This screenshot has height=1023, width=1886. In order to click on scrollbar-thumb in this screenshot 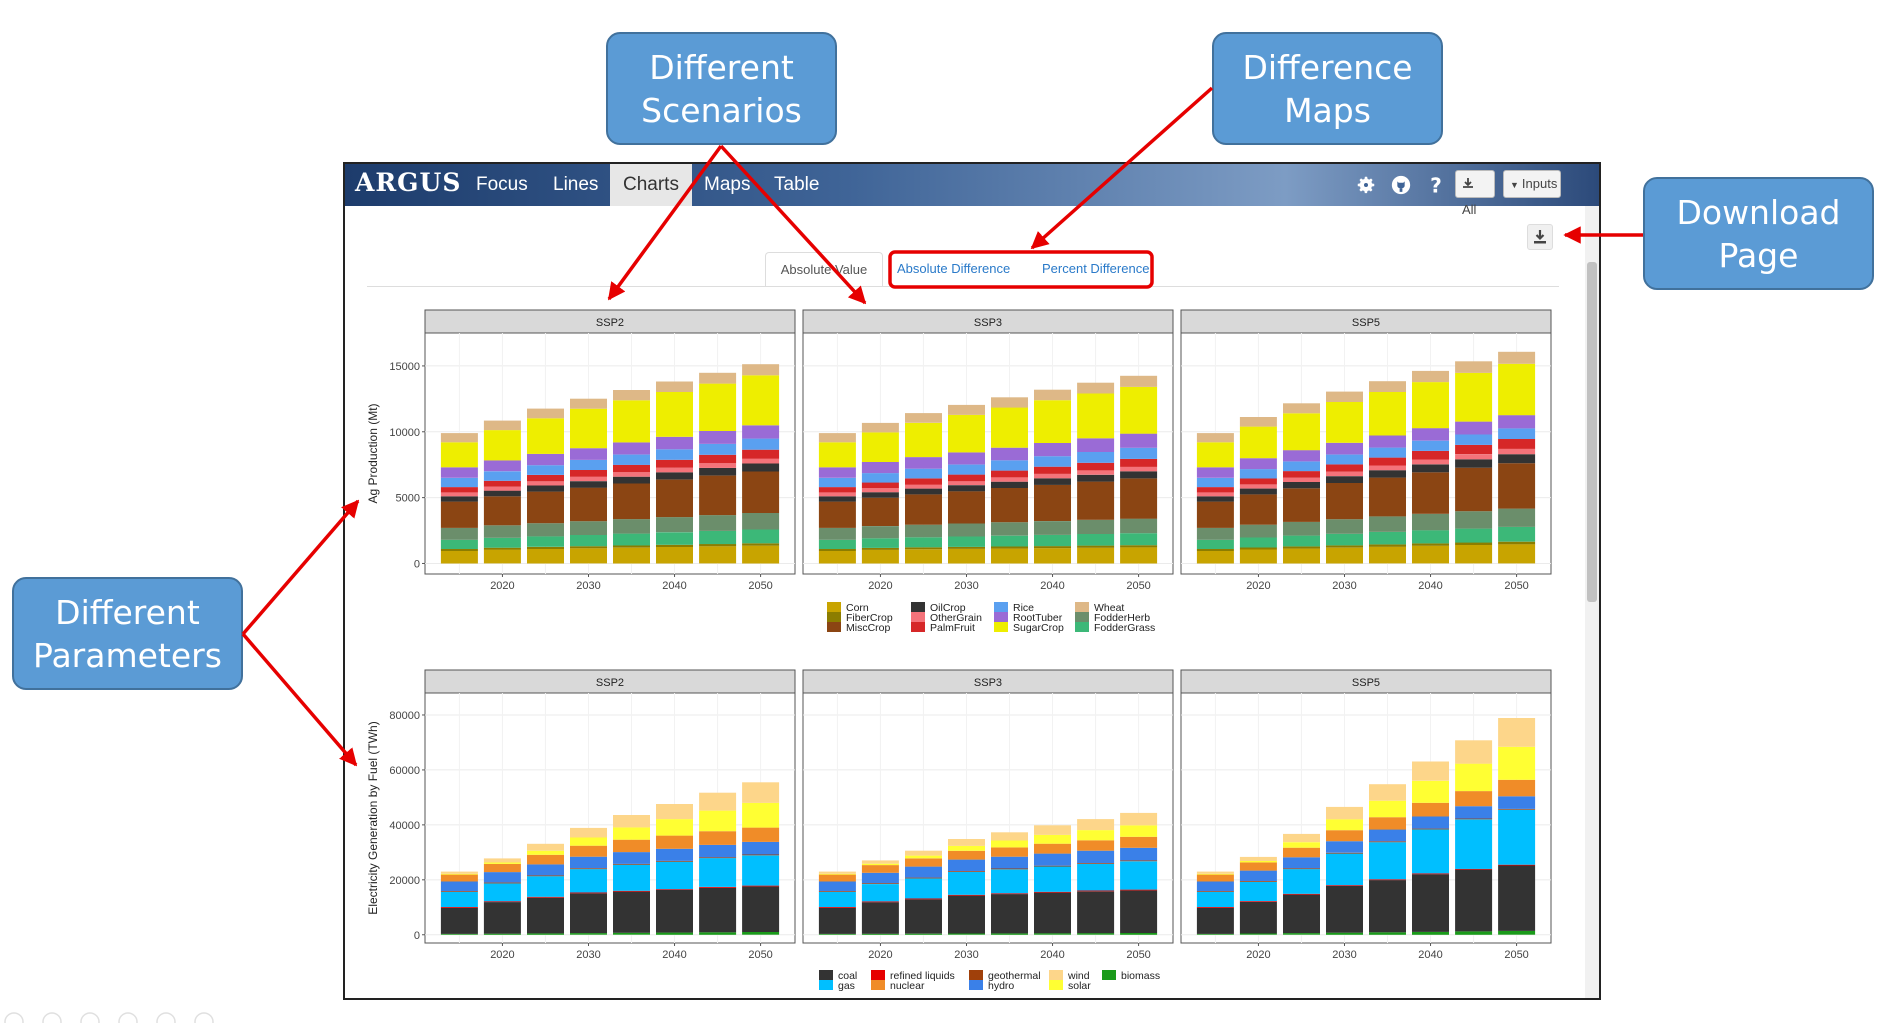, I will do `click(1592, 432)`.